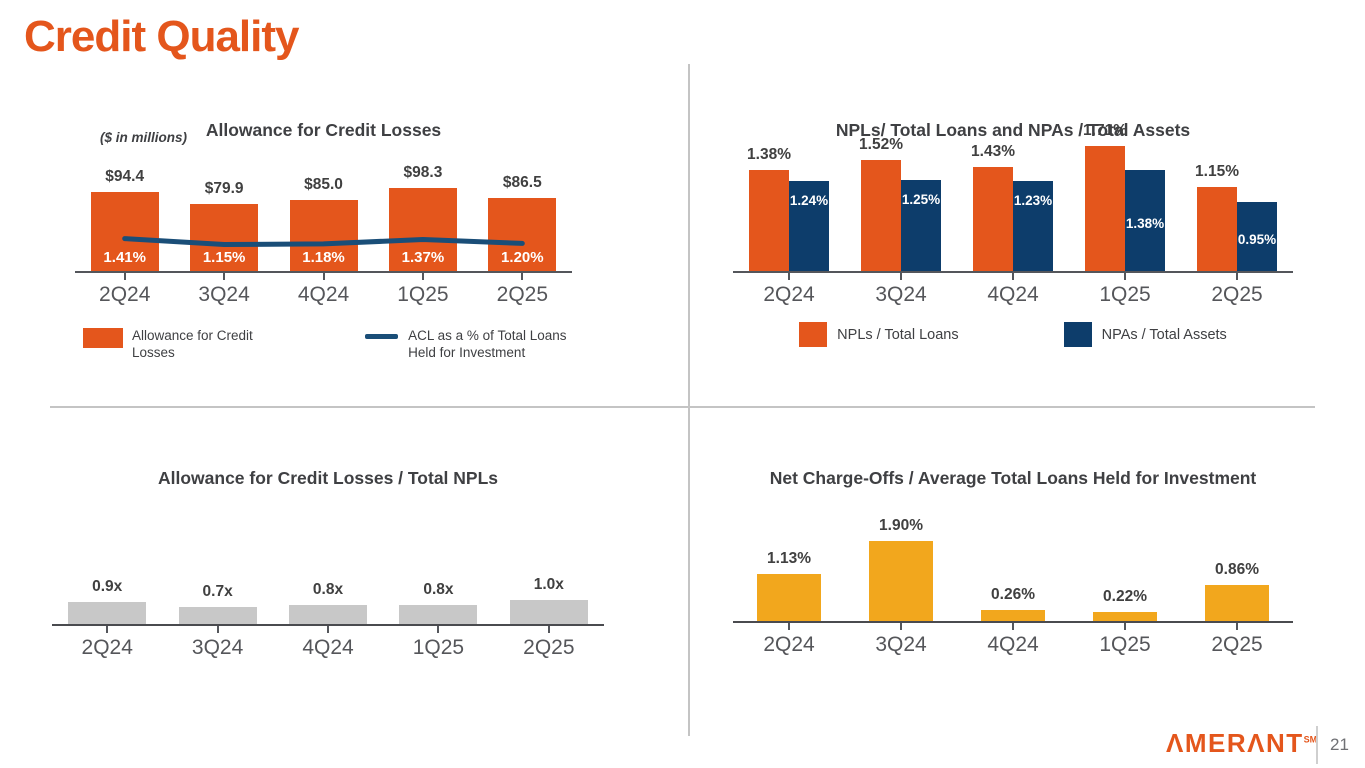  I want to click on bar-group: 1.0x, so click(549, 598).